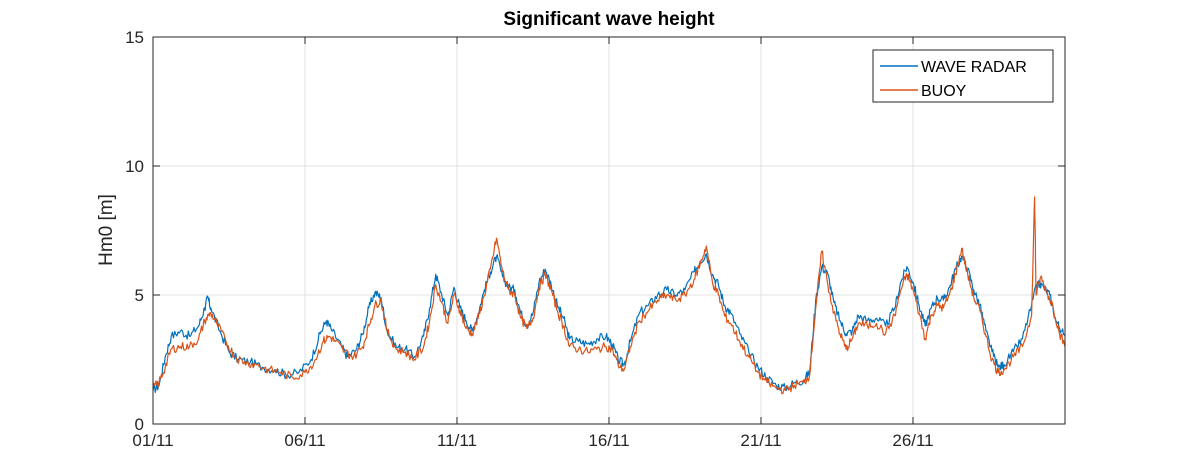 Image resolution: width=1178 pixels, height=476 pixels. What do you see at coordinates (139, 424) in the screenshot?
I see `y-tick-label: 0` at bounding box center [139, 424].